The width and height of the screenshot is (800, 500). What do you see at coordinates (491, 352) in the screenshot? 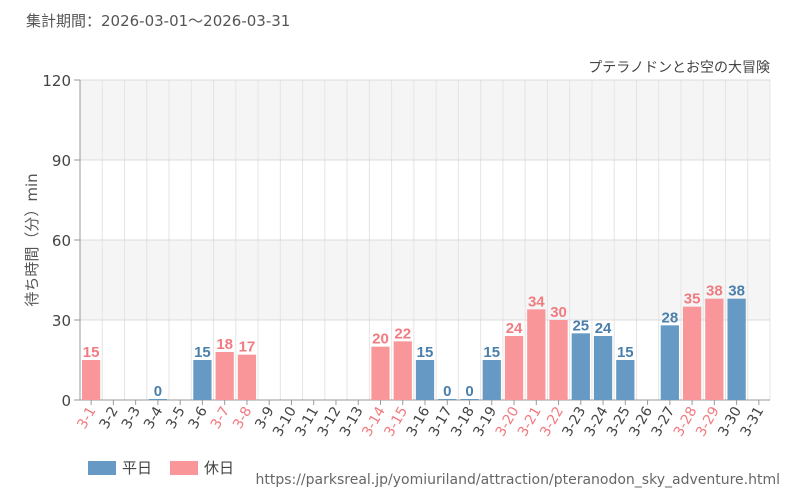
I see `value-label-3-19: 15` at bounding box center [491, 352].